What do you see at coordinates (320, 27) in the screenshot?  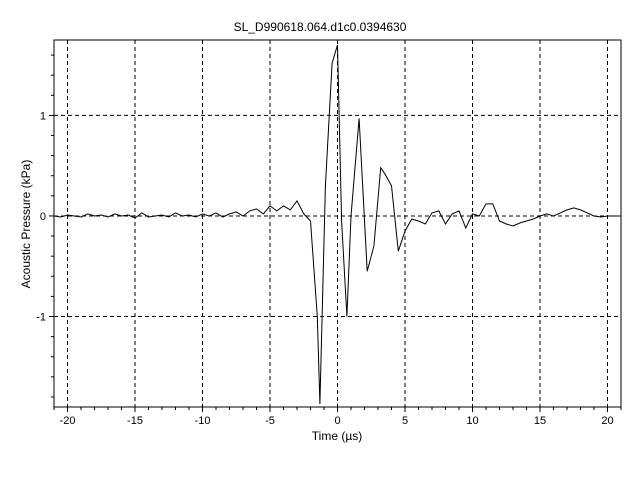 I see `chart-title: SL_D990618.064.d1c0.0394630` at bounding box center [320, 27].